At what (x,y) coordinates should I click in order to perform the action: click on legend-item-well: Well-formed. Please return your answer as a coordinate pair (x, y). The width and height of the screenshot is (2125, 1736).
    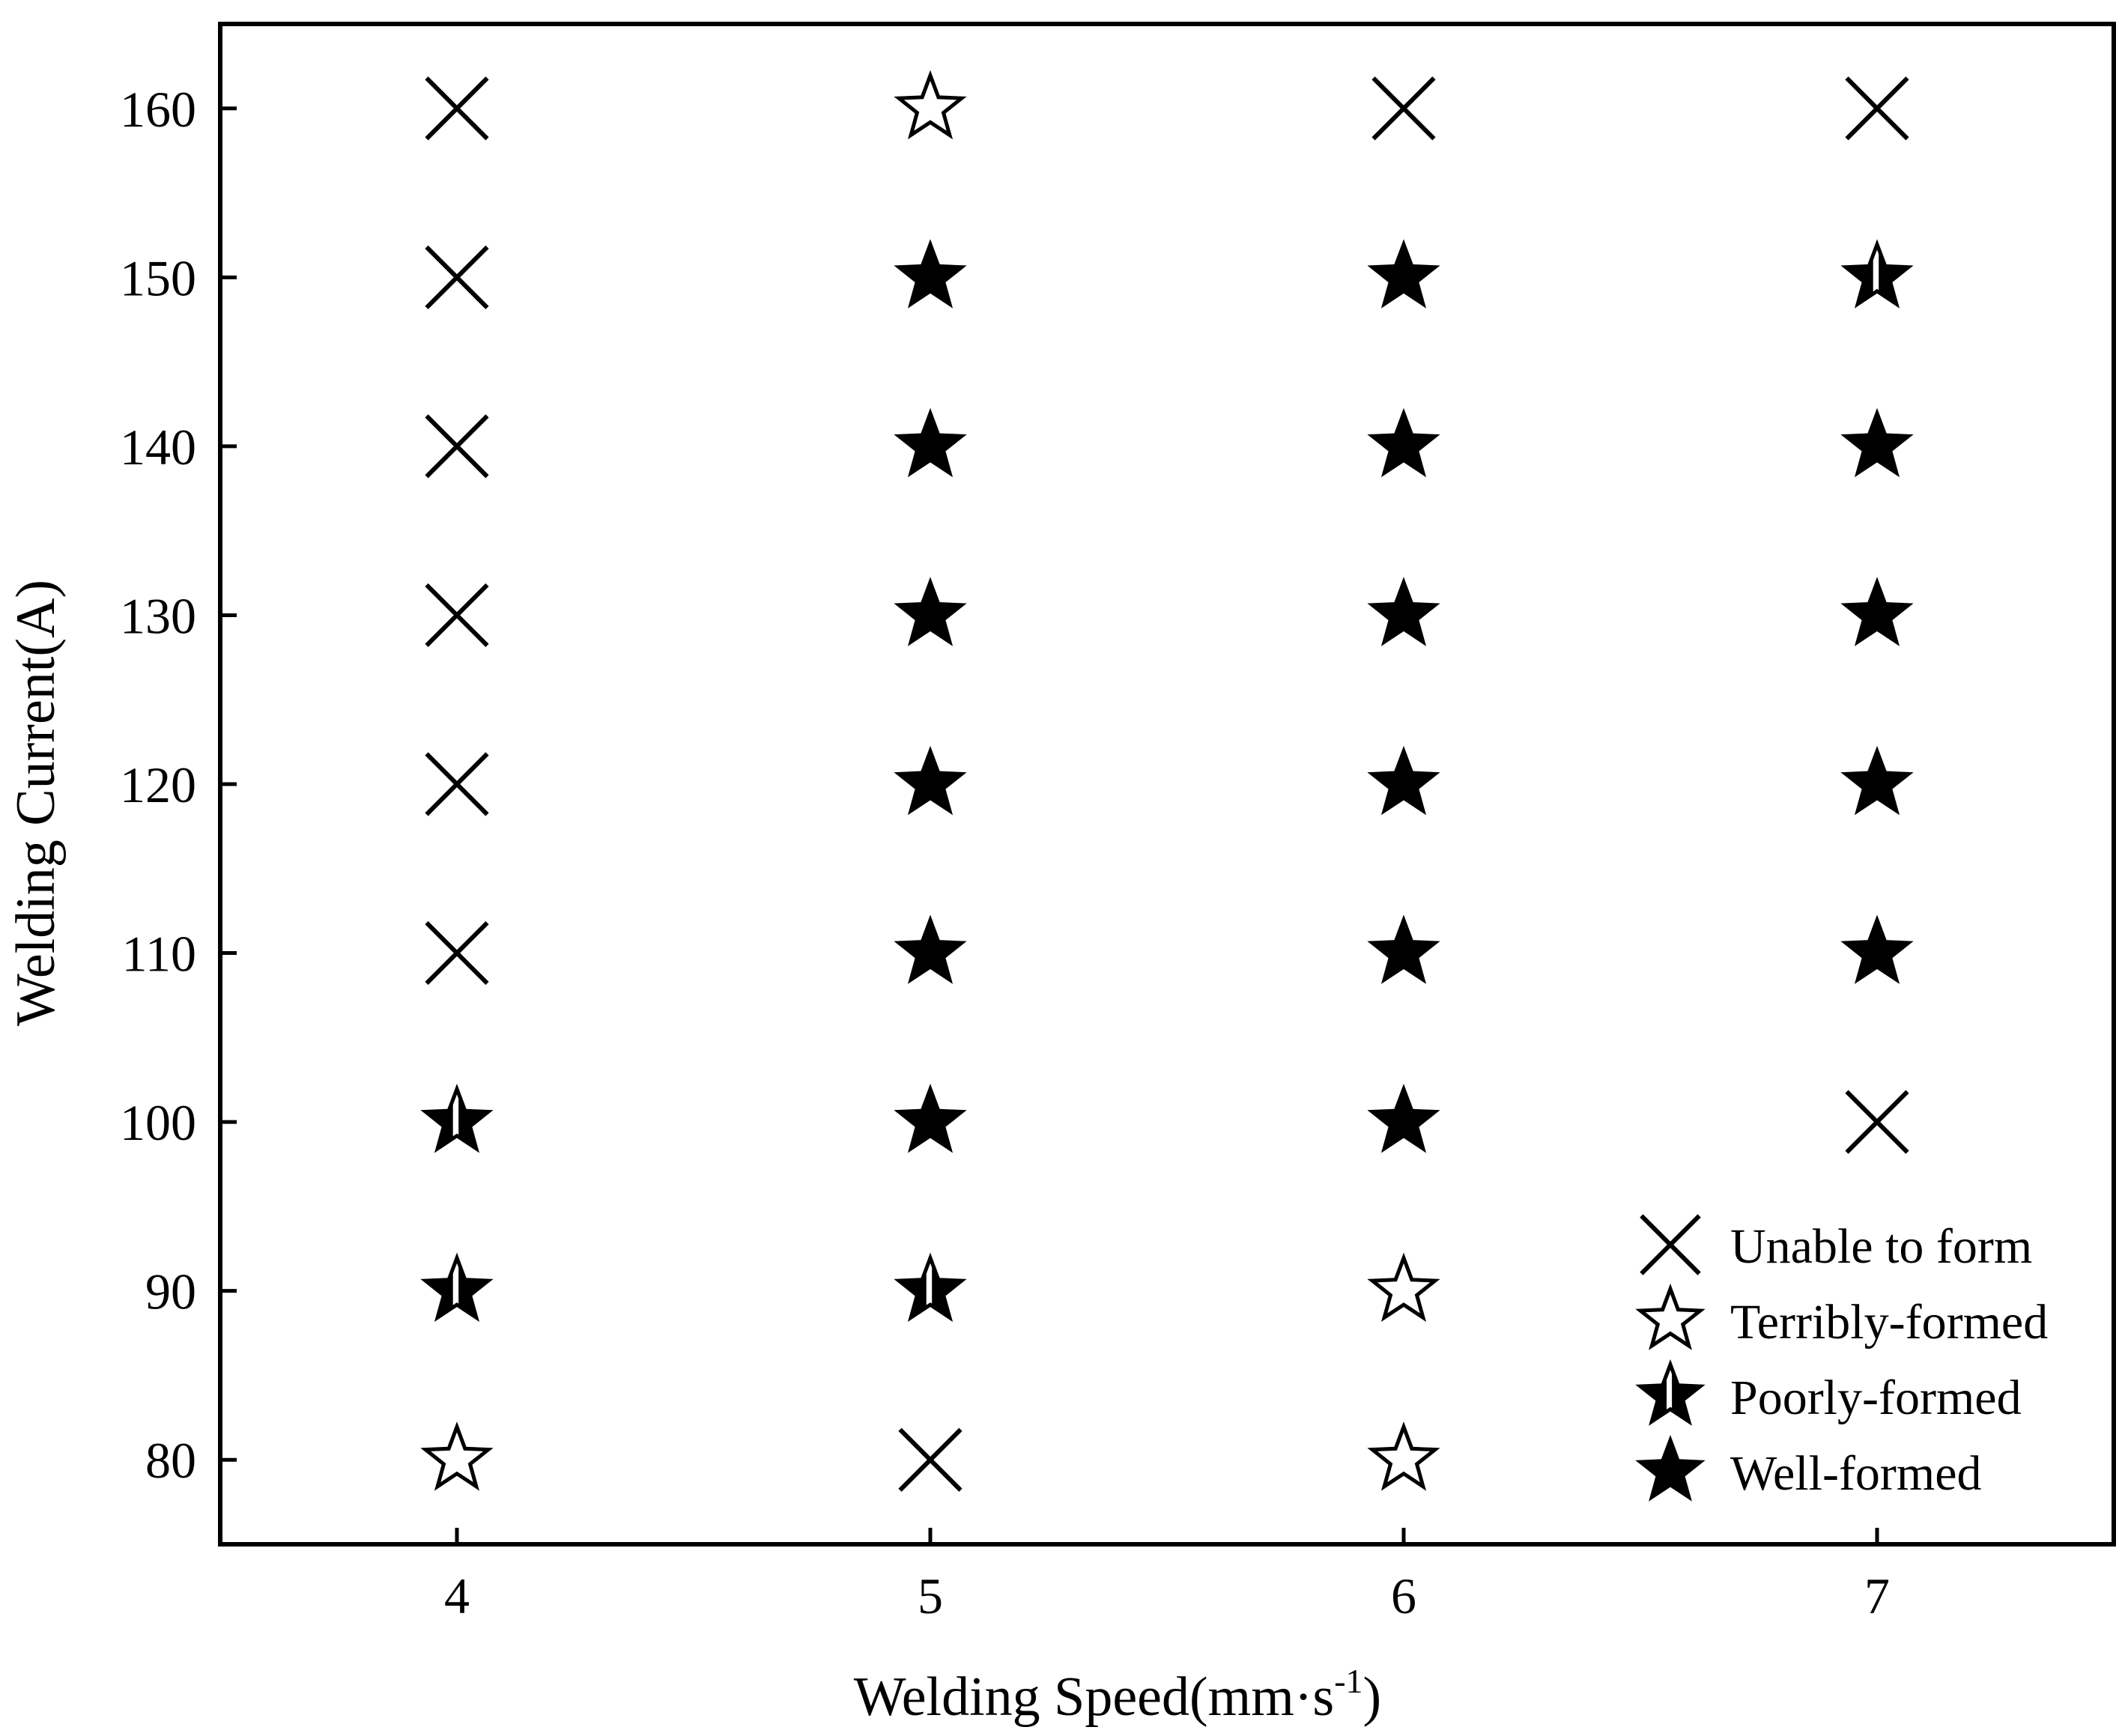
    Looking at the image, I should click on (1809, 1468).